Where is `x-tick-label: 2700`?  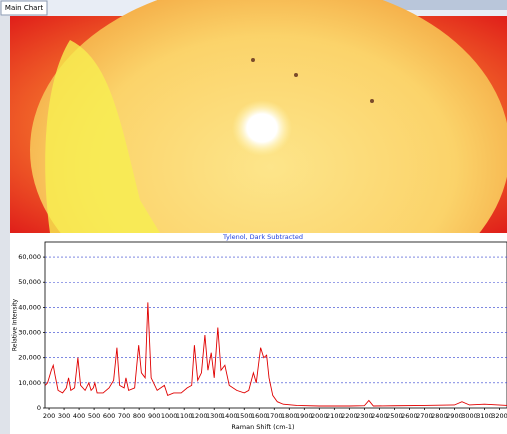
x-tick-label: 2700 is located at coordinates (424, 416).